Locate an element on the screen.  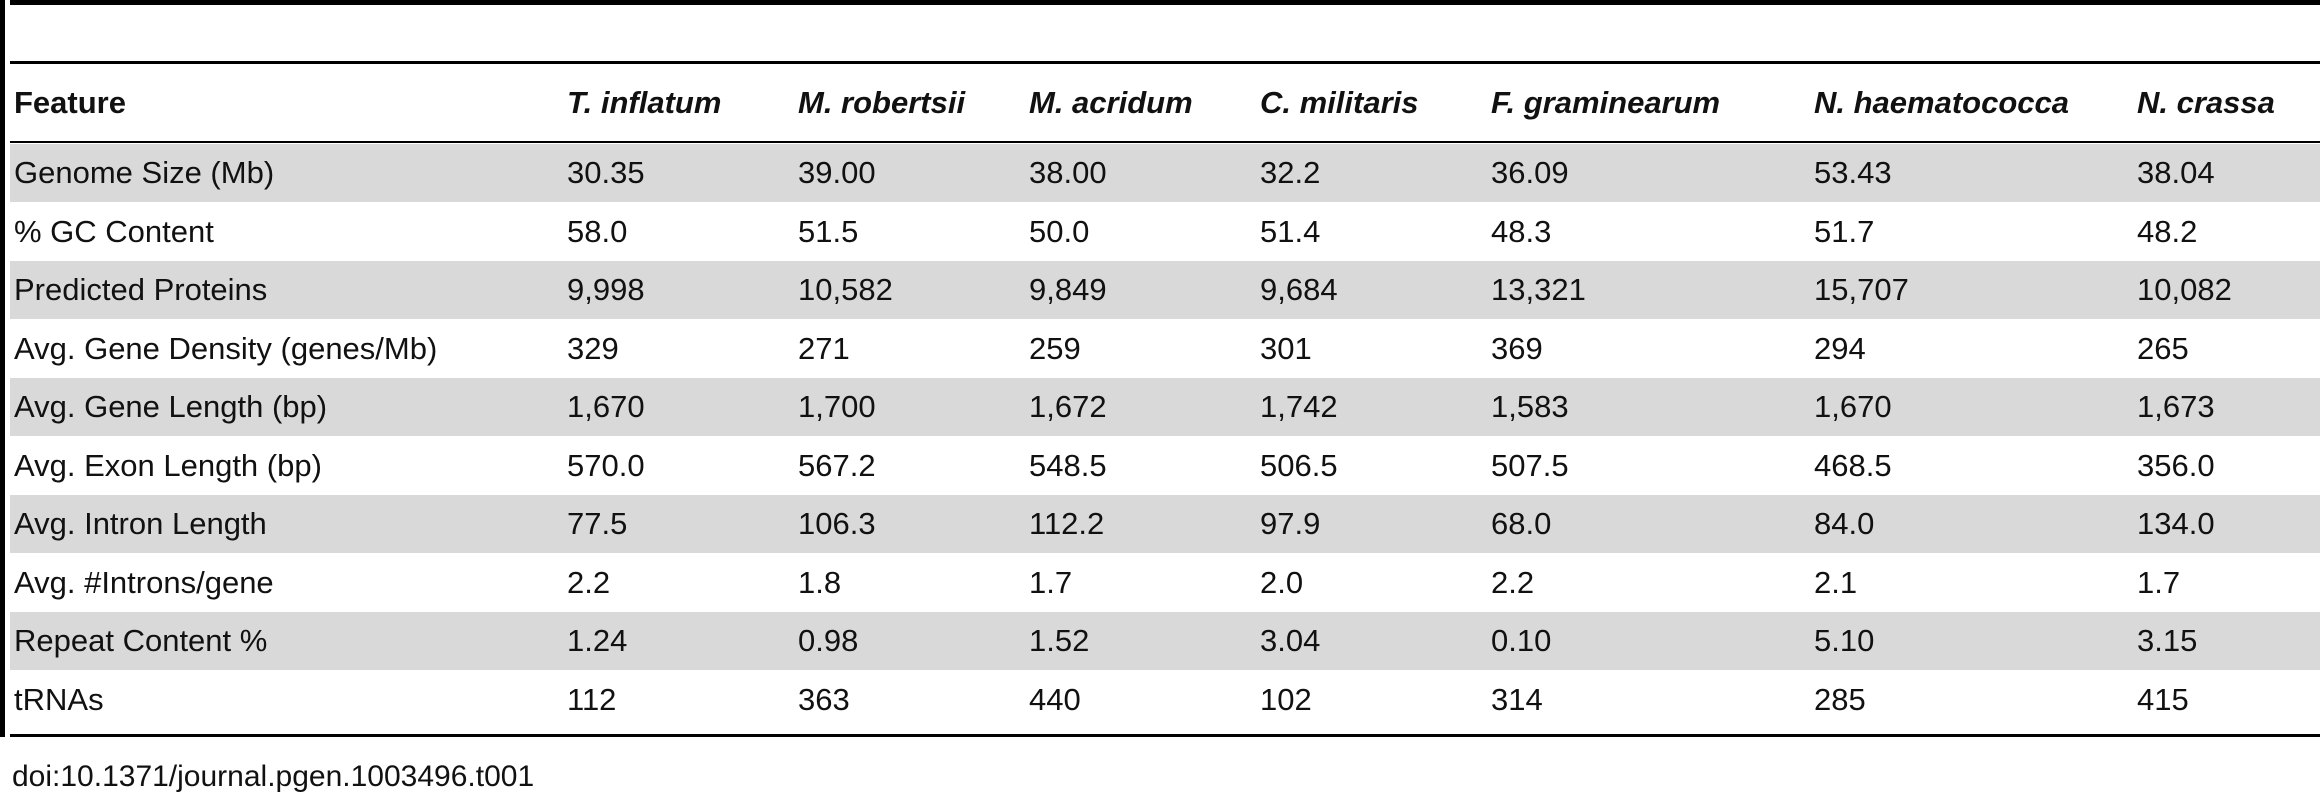
table-cell: 51.7 is located at coordinates (1844, 231).